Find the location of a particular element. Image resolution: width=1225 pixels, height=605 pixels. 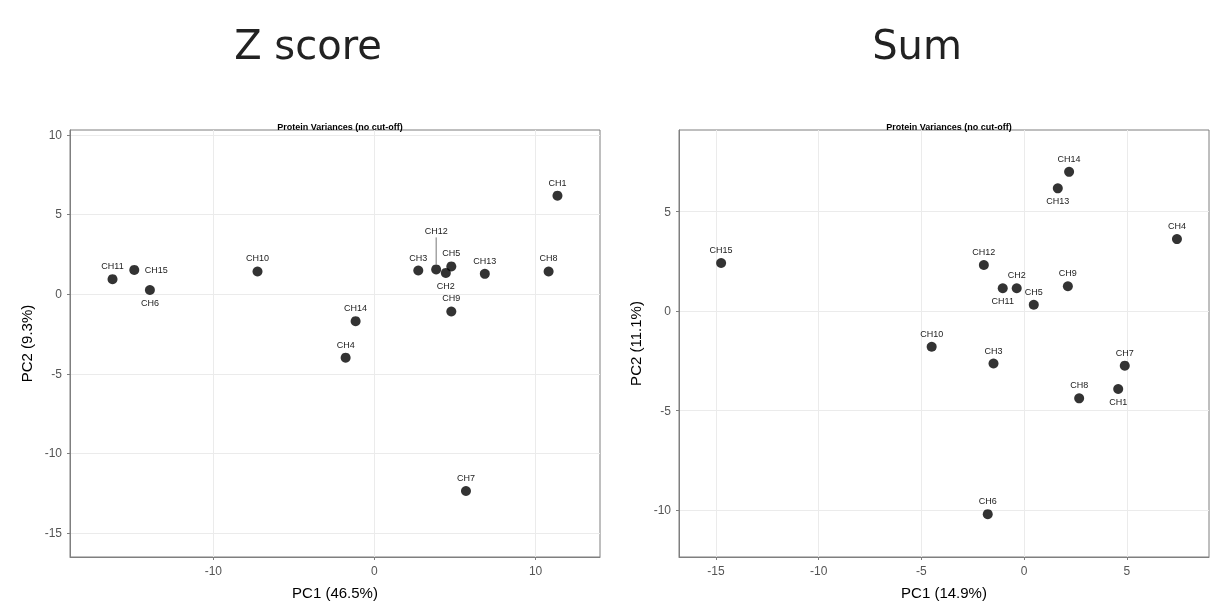

x-axis-title: PC1 (46.5%) is located at coordinates (335, 592).